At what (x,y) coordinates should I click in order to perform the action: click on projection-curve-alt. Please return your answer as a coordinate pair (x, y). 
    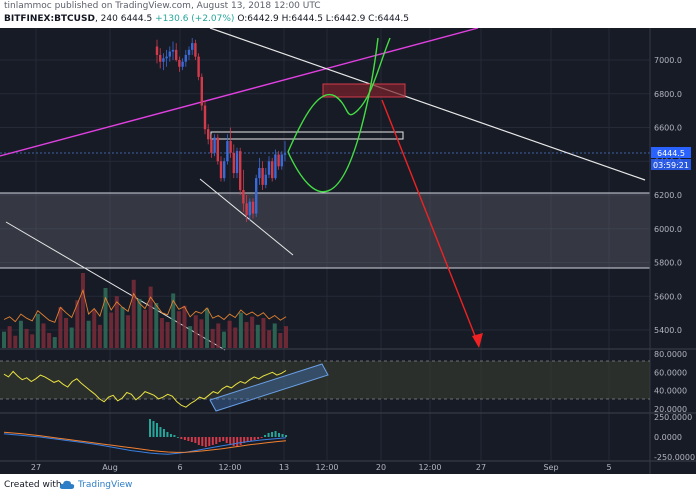
    Looking at the image, I should click on (333, 115).